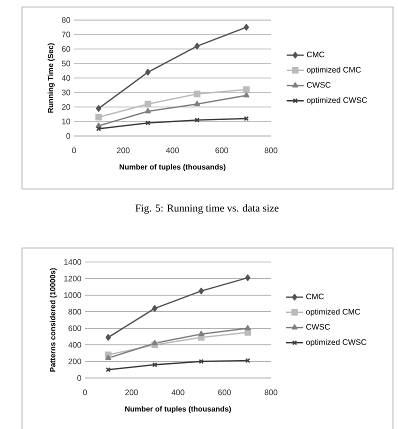 This screenshot has width=398, height=429. I want to click on y-tick-label: 10, so click(66, 121).